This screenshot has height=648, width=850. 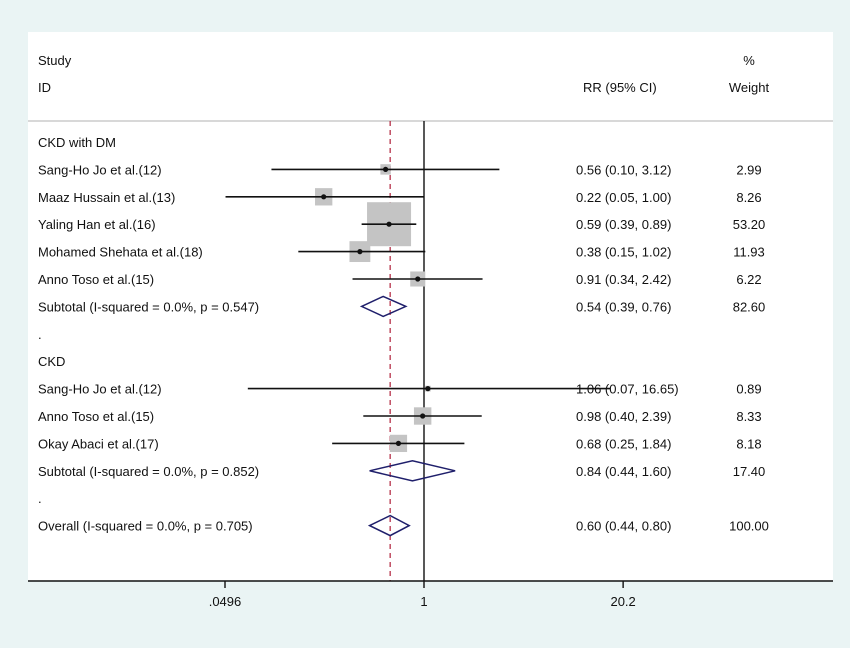 What do you see at coordinates (749, 252) in the screenshot?
I see `weight-value: 11.93` at bounding box center [749, 252].